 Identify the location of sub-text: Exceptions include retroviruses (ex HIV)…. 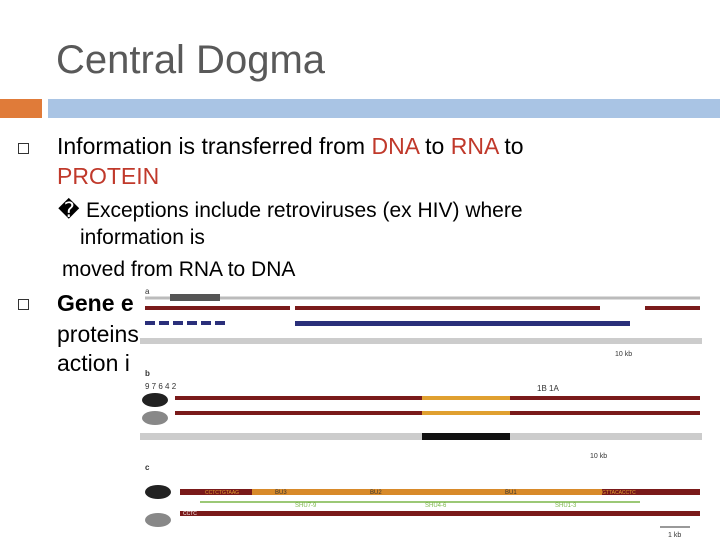
(304, 210).